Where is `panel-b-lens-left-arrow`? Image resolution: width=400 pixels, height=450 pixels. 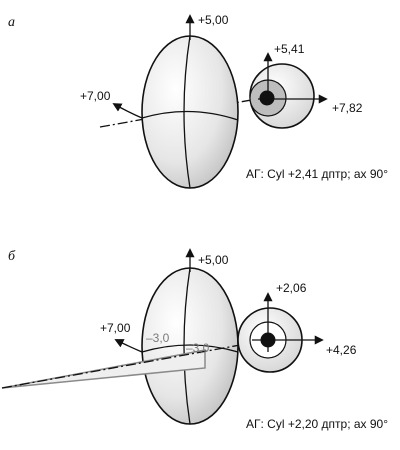
panel-b-lens-left-arrow is located at coordinates (128, 346).